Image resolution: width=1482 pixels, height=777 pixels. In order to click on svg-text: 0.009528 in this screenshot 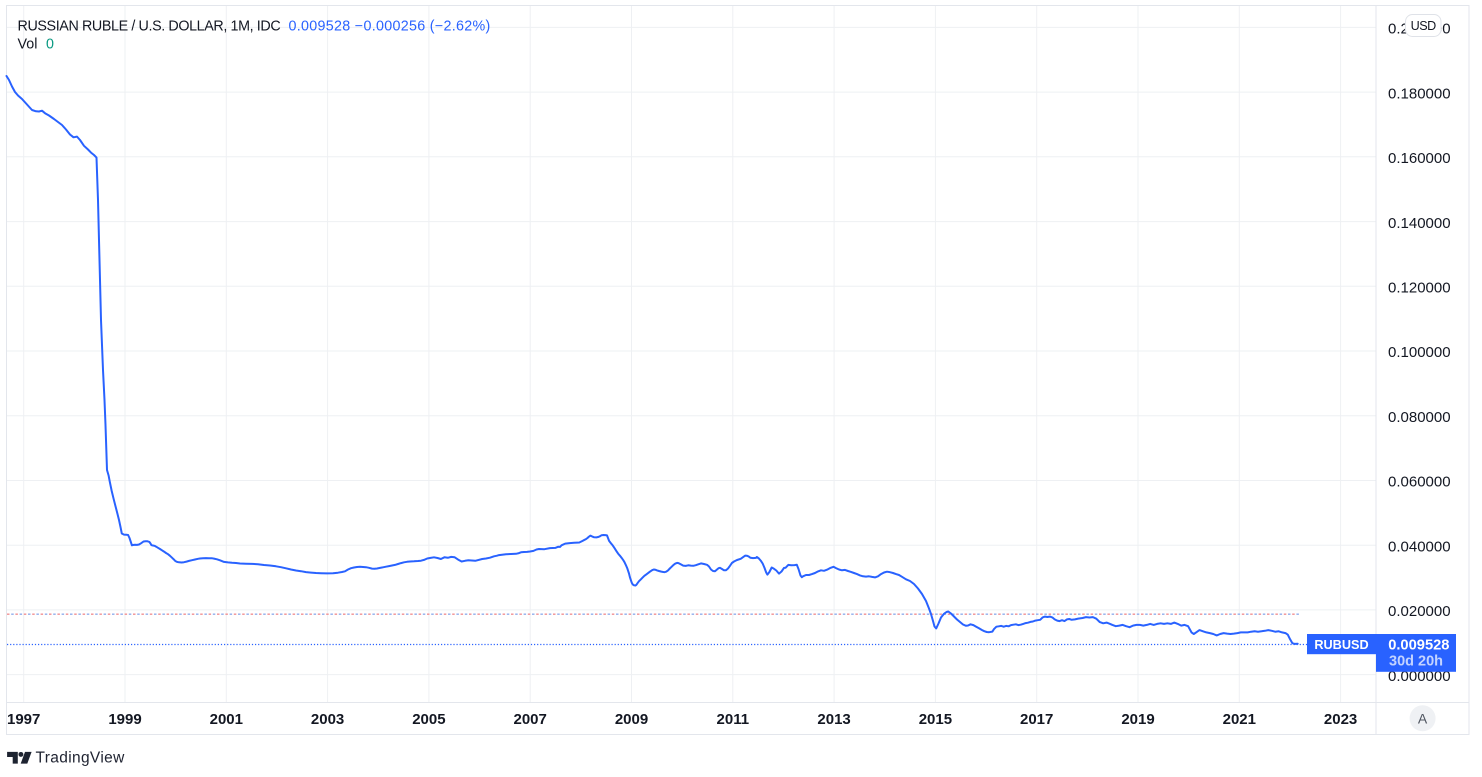, I will do `click(1418, 645)`.